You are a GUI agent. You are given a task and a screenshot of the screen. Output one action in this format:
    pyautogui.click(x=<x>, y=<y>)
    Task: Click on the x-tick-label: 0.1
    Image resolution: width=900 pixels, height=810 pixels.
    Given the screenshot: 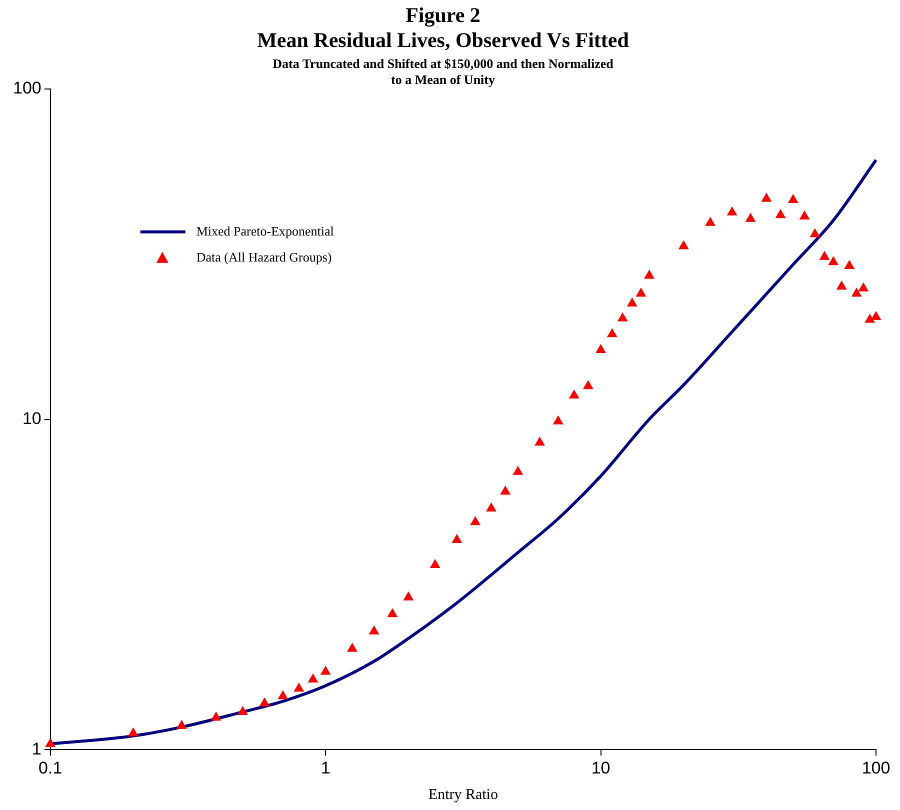 What is the action you would take?
    pyautogui.click(x=50, y=768)
    